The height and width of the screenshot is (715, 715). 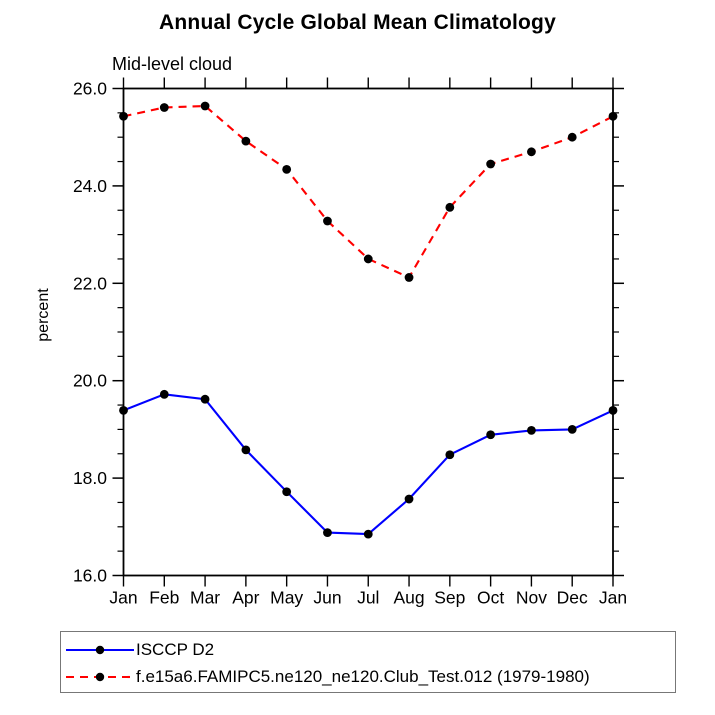 I want to click on x-tick-label: Jul, so click(x=368, y=598).